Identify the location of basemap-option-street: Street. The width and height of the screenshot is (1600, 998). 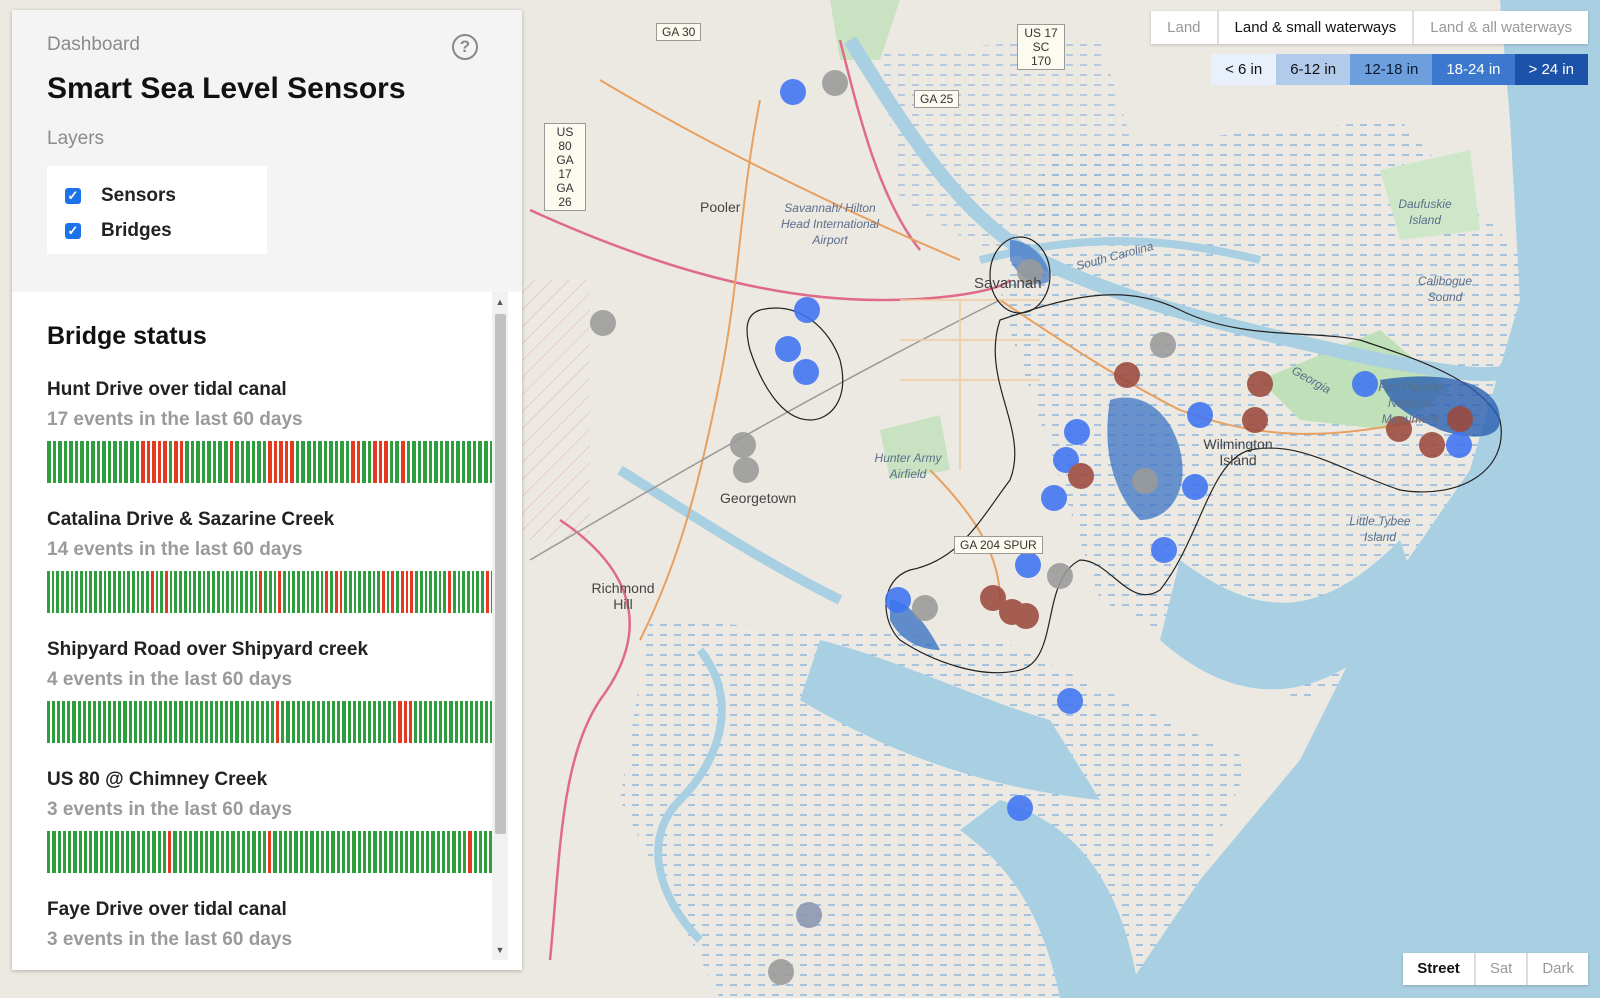
(1438, 968).